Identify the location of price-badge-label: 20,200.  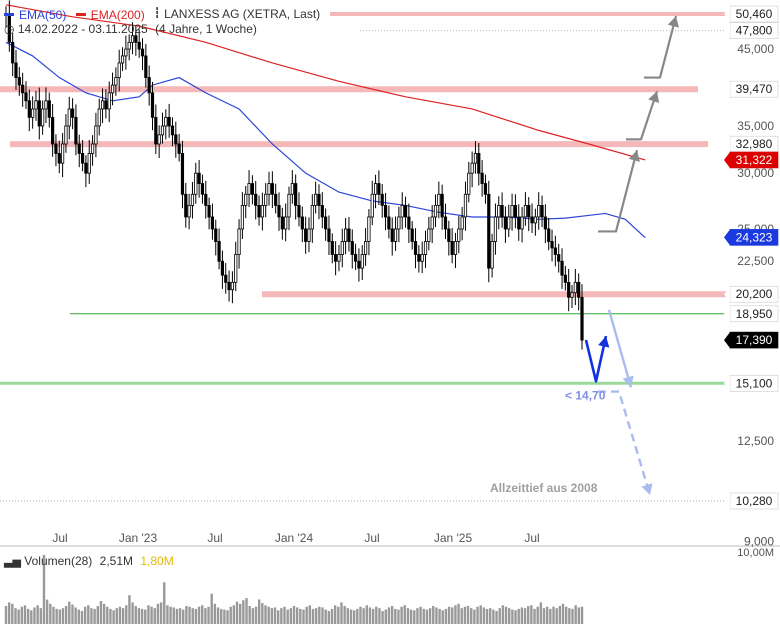
(754, 294).